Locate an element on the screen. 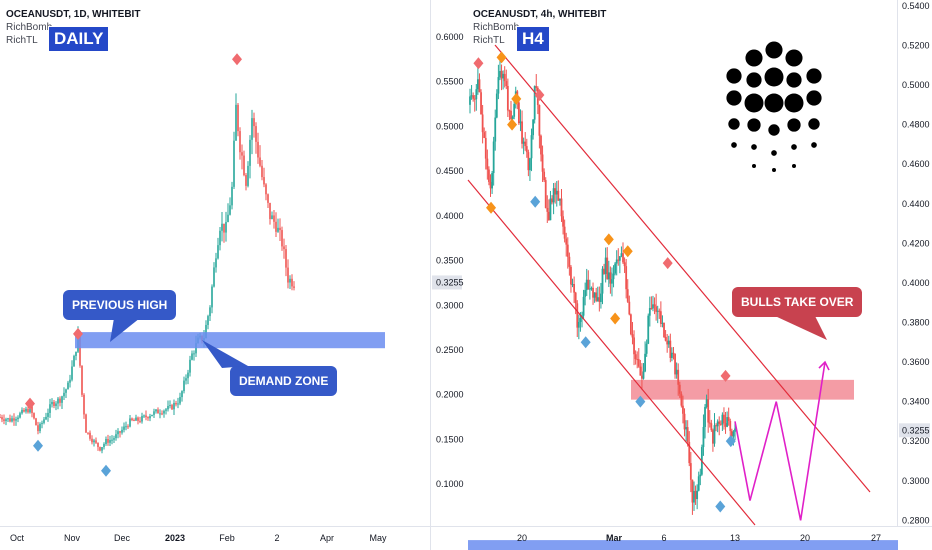 Image resolution: width=932 pixels, height=550 pixels. indicator-richbomb: RichBomb is located at coordinates (29, 27).